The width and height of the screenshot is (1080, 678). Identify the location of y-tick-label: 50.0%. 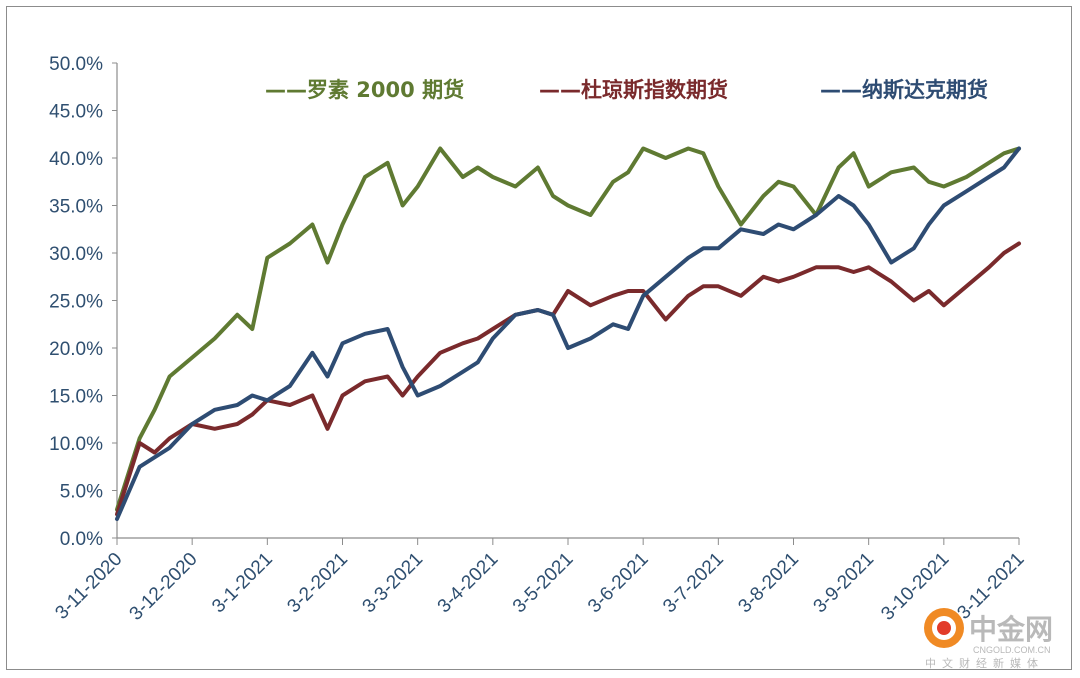
(76, 64).